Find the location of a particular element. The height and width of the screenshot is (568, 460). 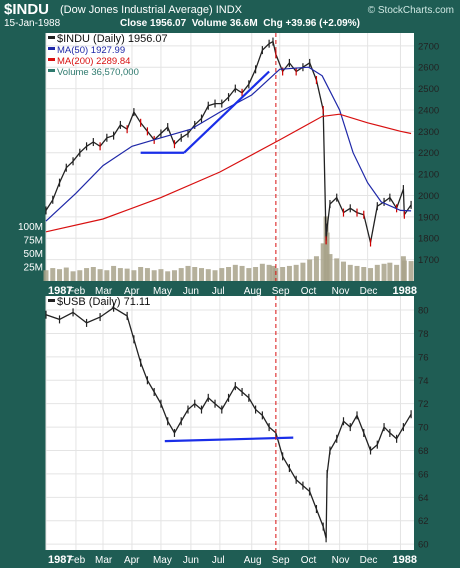

legend-label: MA(200) 2289.84 is located at coordinates (93, 61).